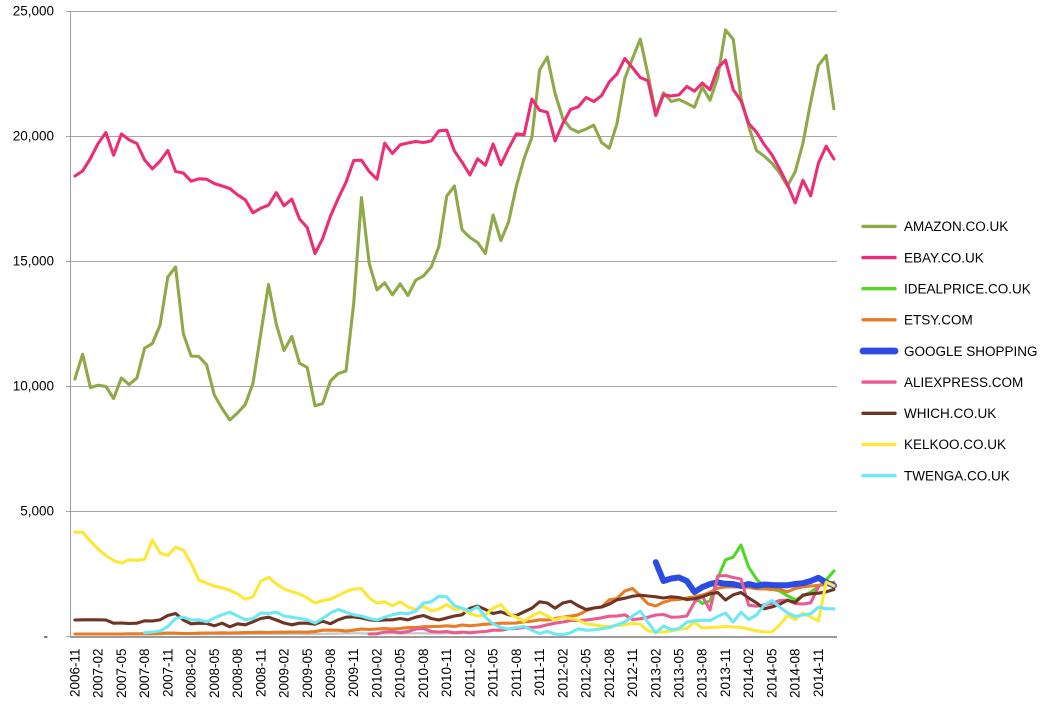 This screenshot has height=711, width=1047. What do you see at coordinates (609, 674) in the screenshot?
I see `svg-text: 2012-08` at bounding box center [609, 674].